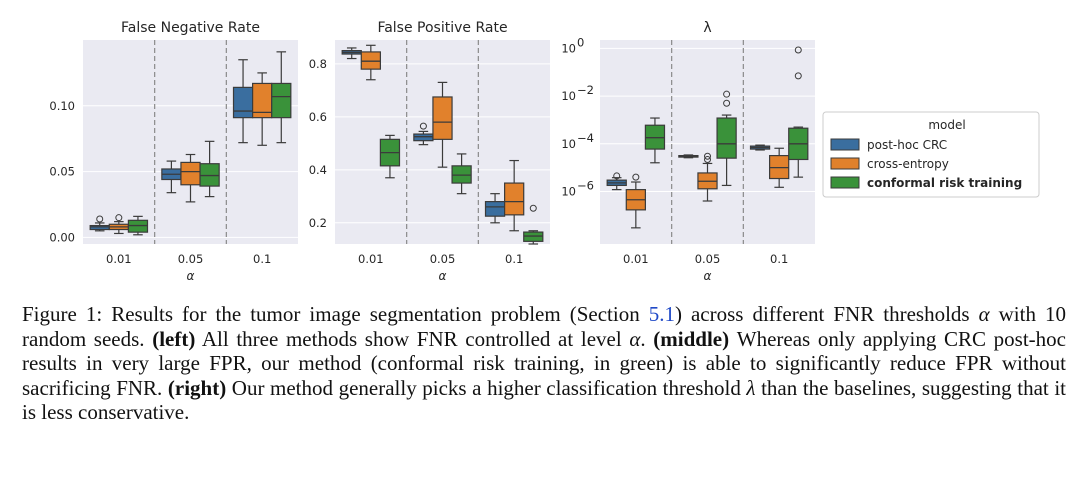 The height and width of the screenshot is (478, 1080). I want to click on panel-title: False Positive Rate, so click(442, 28).